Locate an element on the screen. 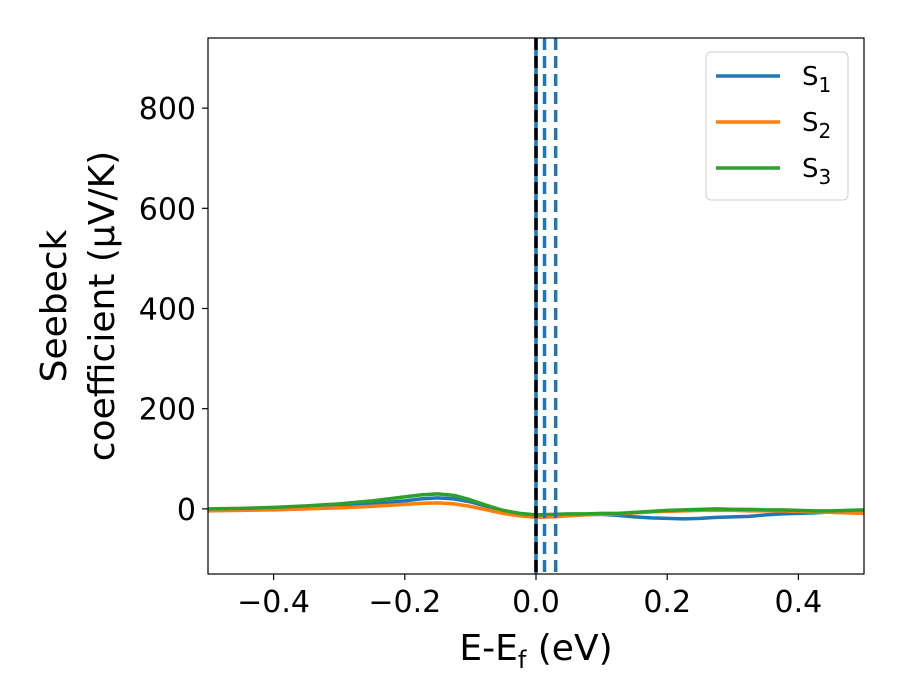  y-axis-title: Seebeck coefficient (μV/K) is located at coordinates (78, 306).